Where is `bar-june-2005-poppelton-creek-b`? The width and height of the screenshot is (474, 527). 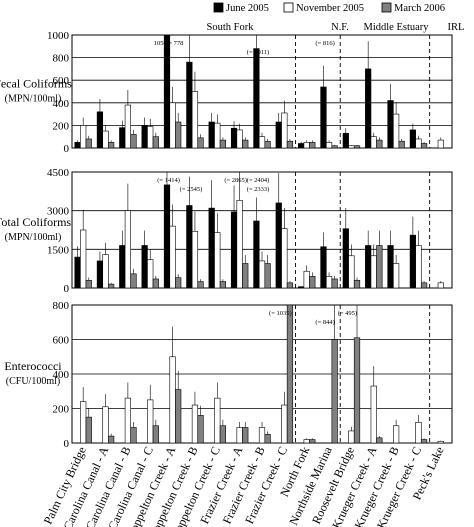 bar-june-2005-poppelton-creek-b is located at coordinates (189, 105).